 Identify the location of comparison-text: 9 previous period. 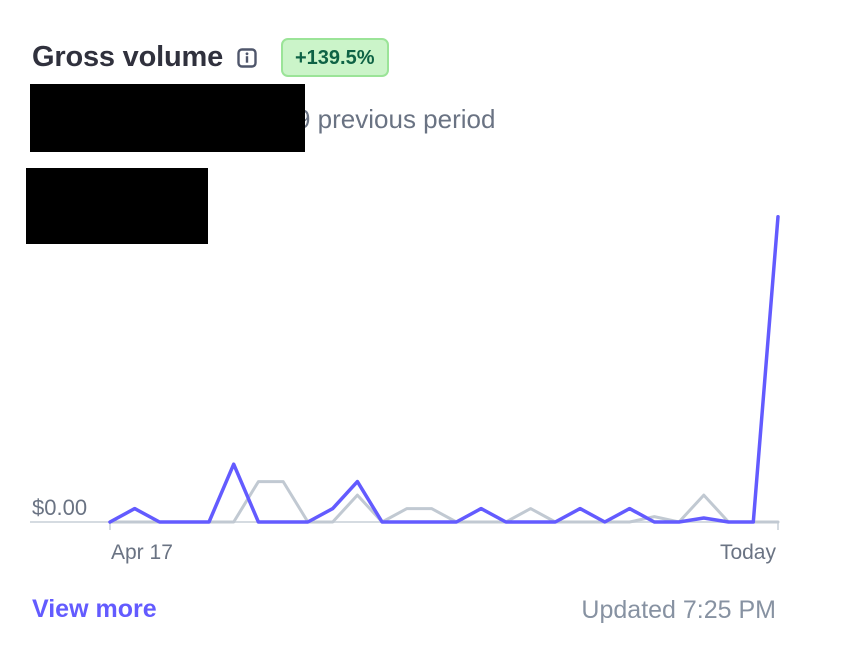
(395, 119).